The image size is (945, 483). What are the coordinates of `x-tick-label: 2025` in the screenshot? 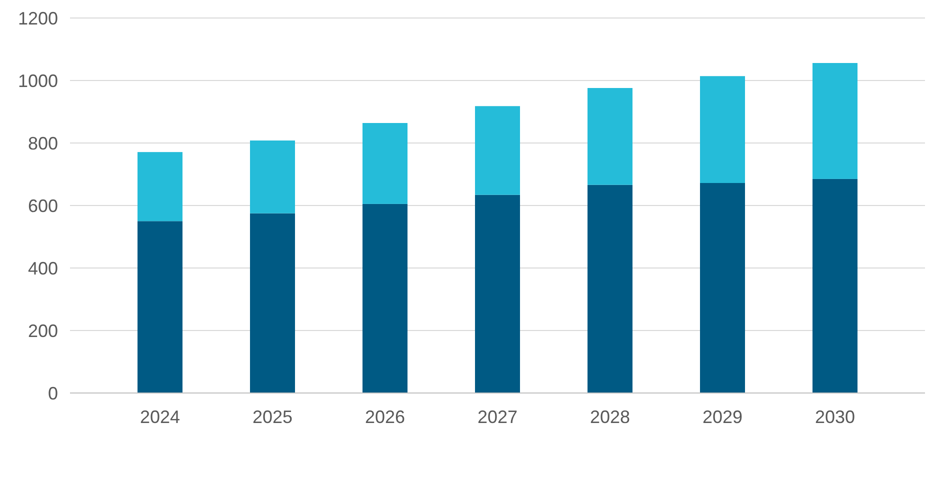 It's located at (272, 417).